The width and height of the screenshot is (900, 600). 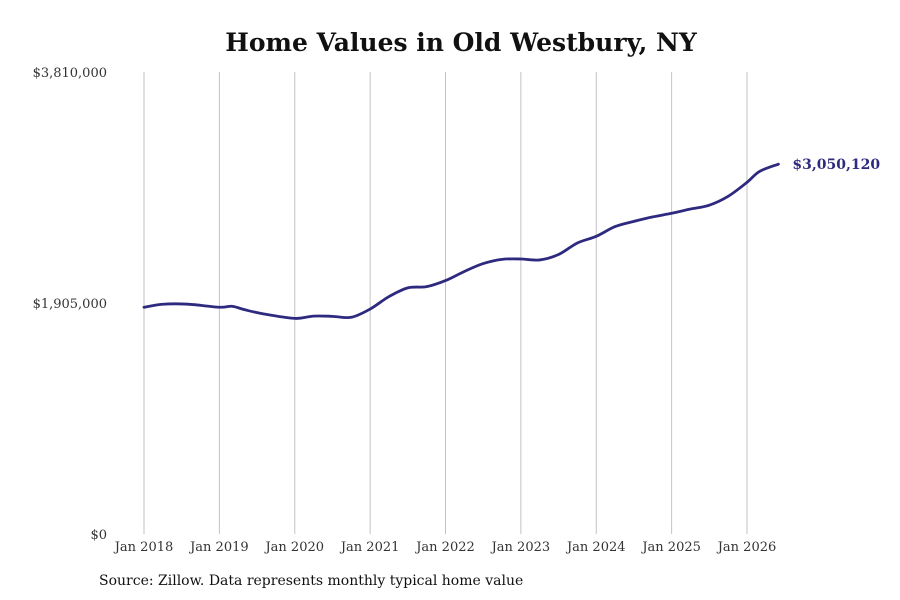 I want to click on y-tick-label: $1,905,000, so click(x=70, y=304).